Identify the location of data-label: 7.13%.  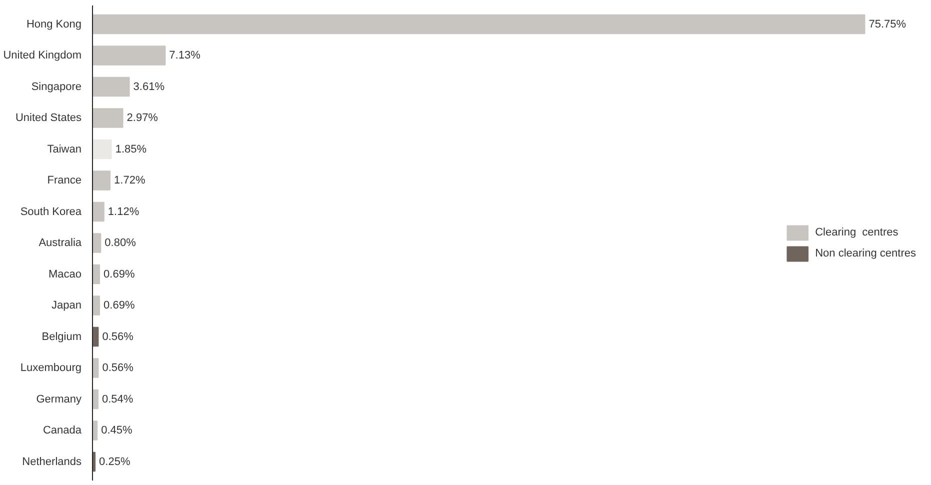
(185, 56).